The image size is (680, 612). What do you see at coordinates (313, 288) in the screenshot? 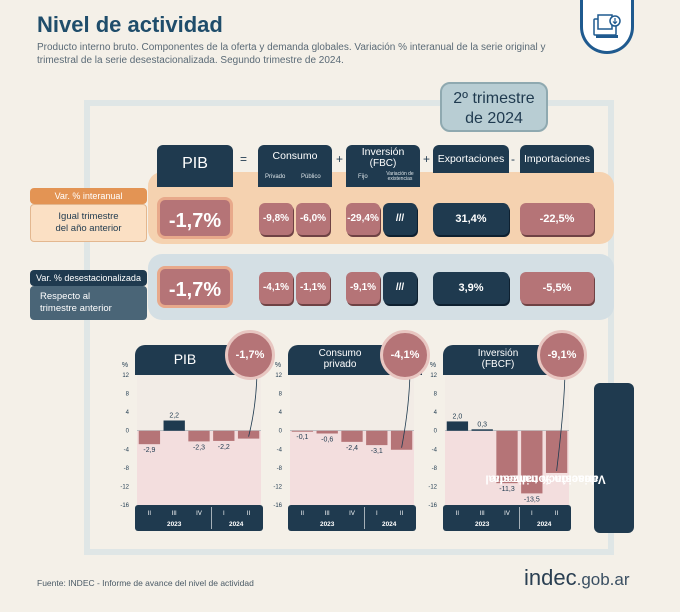
I see `desest-publico-value: -1,1%` at bounding box center [313, 288].